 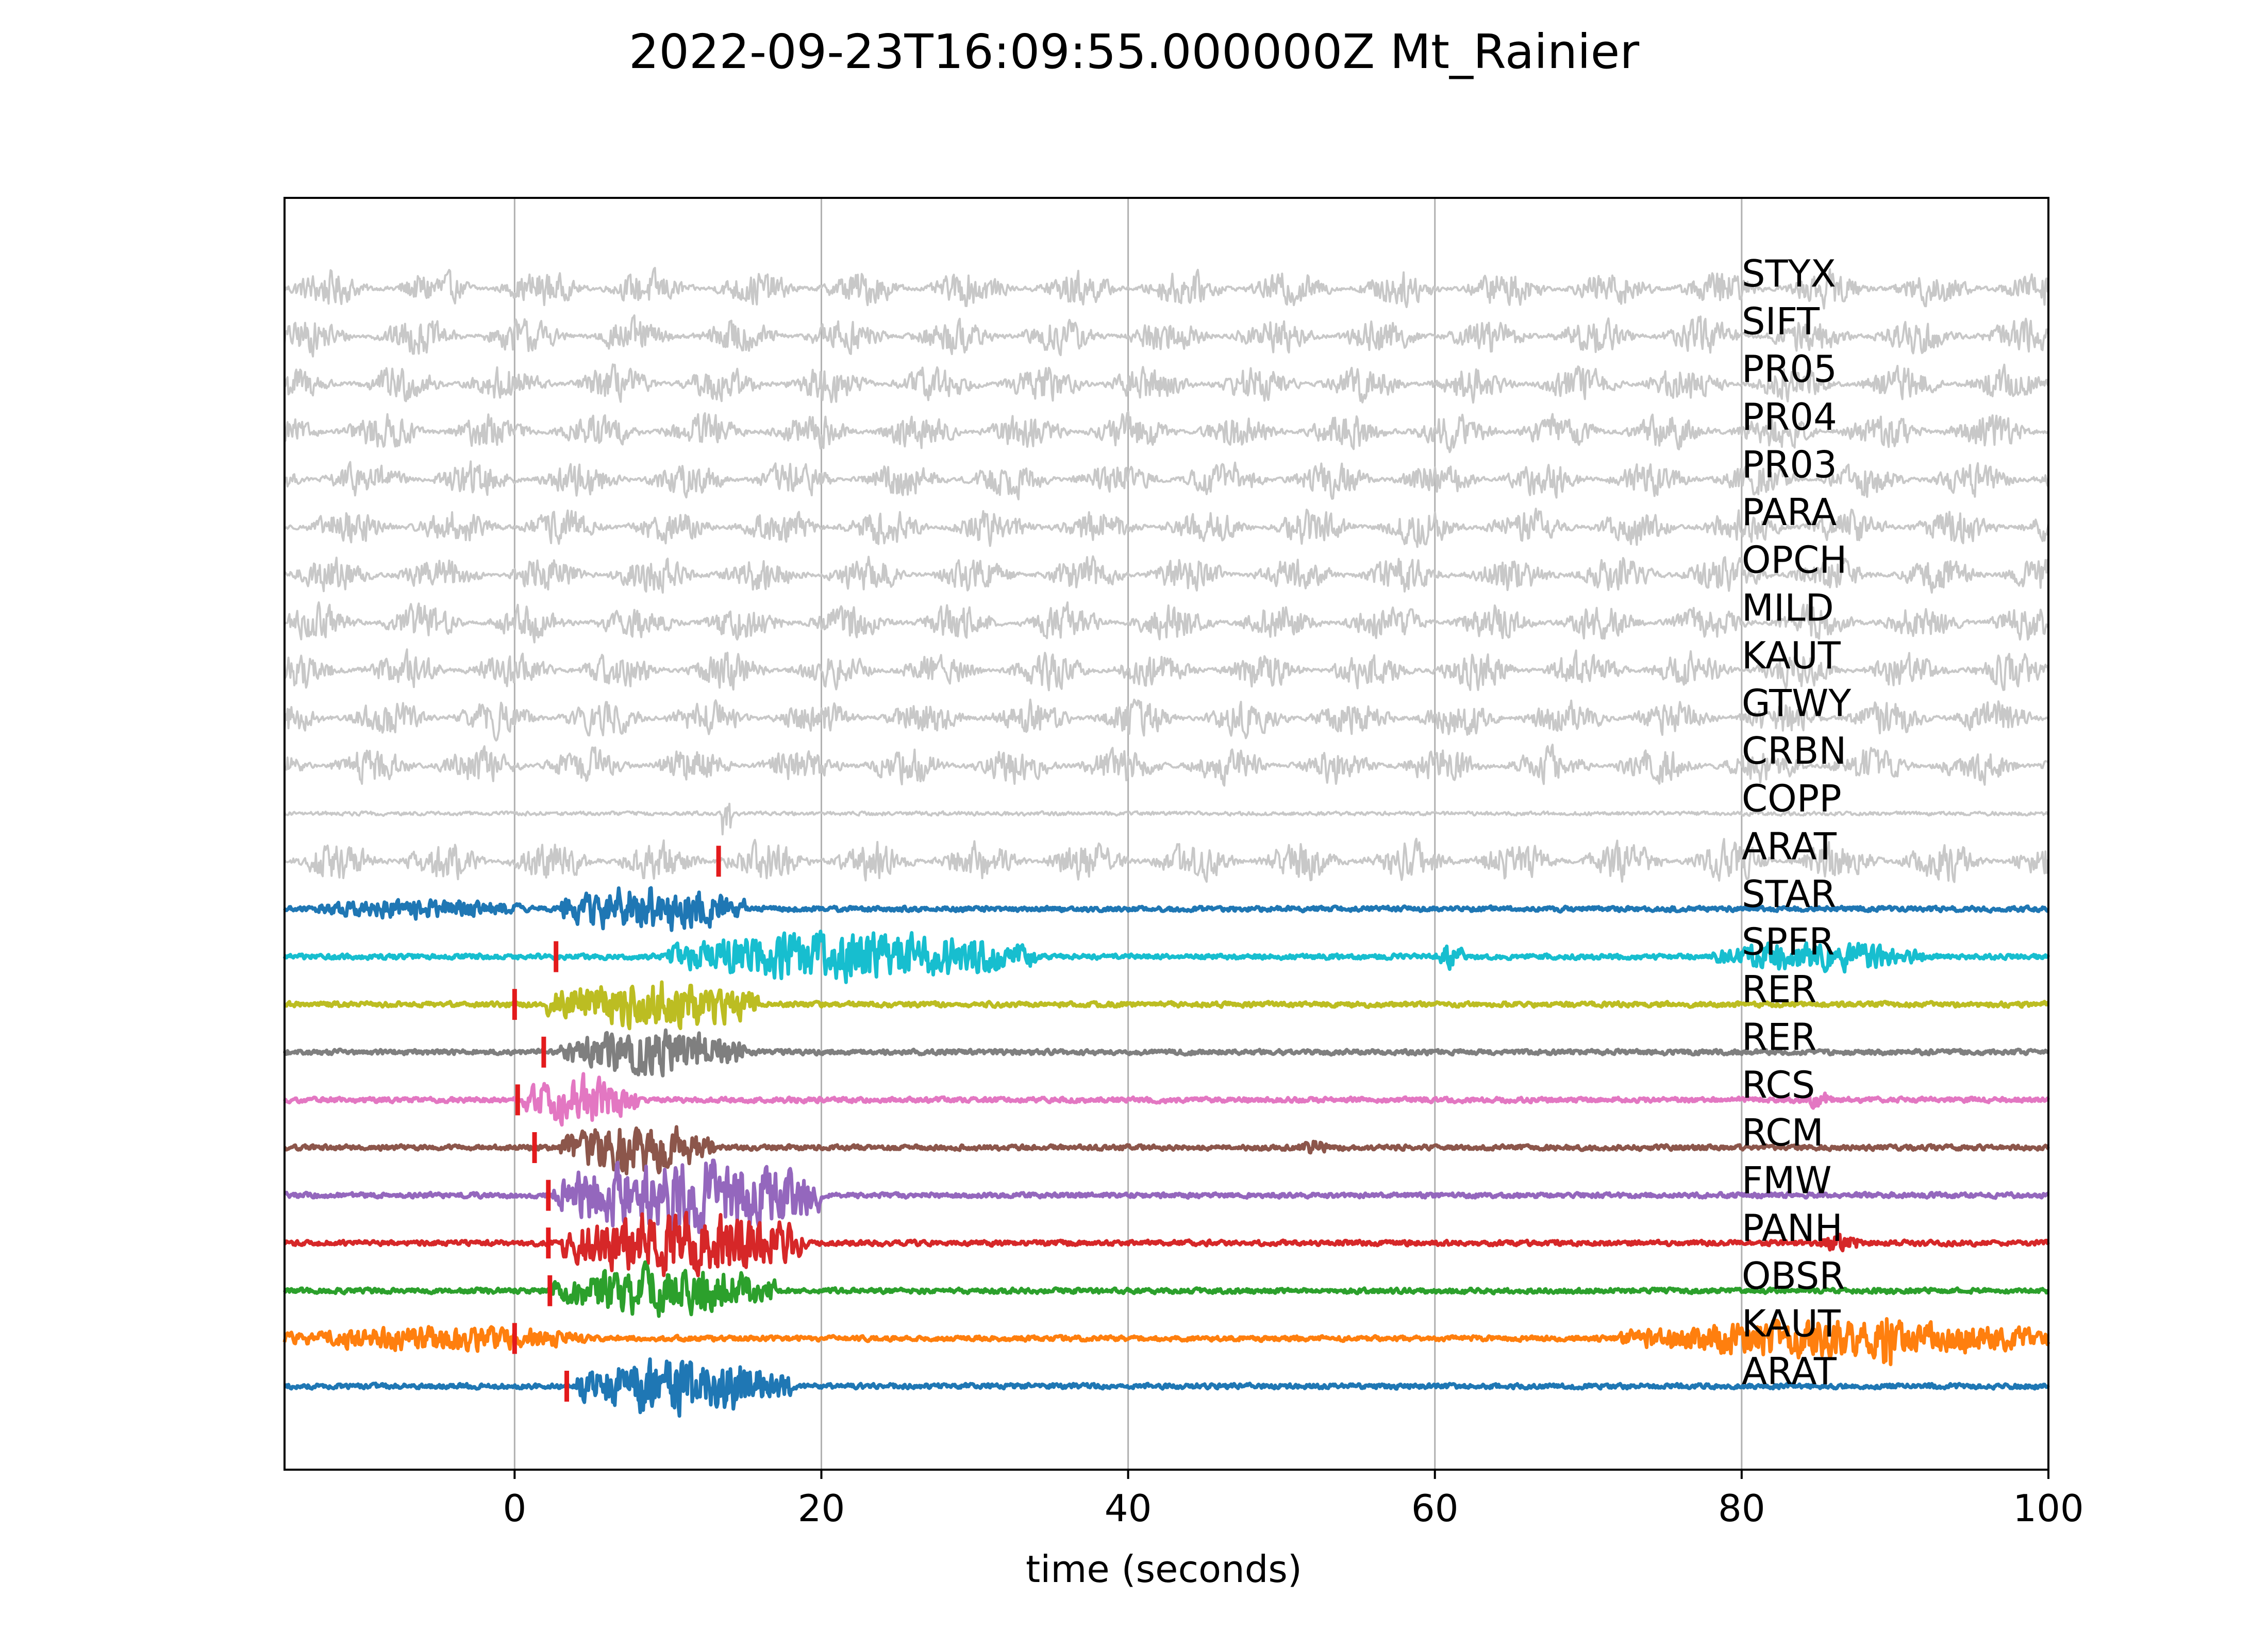 What do you see at coordinates (1166, 288) in the screenshot?
I see `trace-styx` at bounding box center [1166, 288].